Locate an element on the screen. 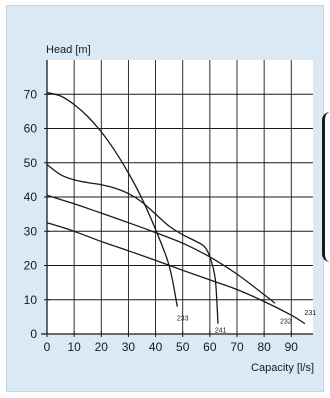 The height and width of the screenshot is (398, 330). x-tick-label: 90 is located at coordinates (292, 347).